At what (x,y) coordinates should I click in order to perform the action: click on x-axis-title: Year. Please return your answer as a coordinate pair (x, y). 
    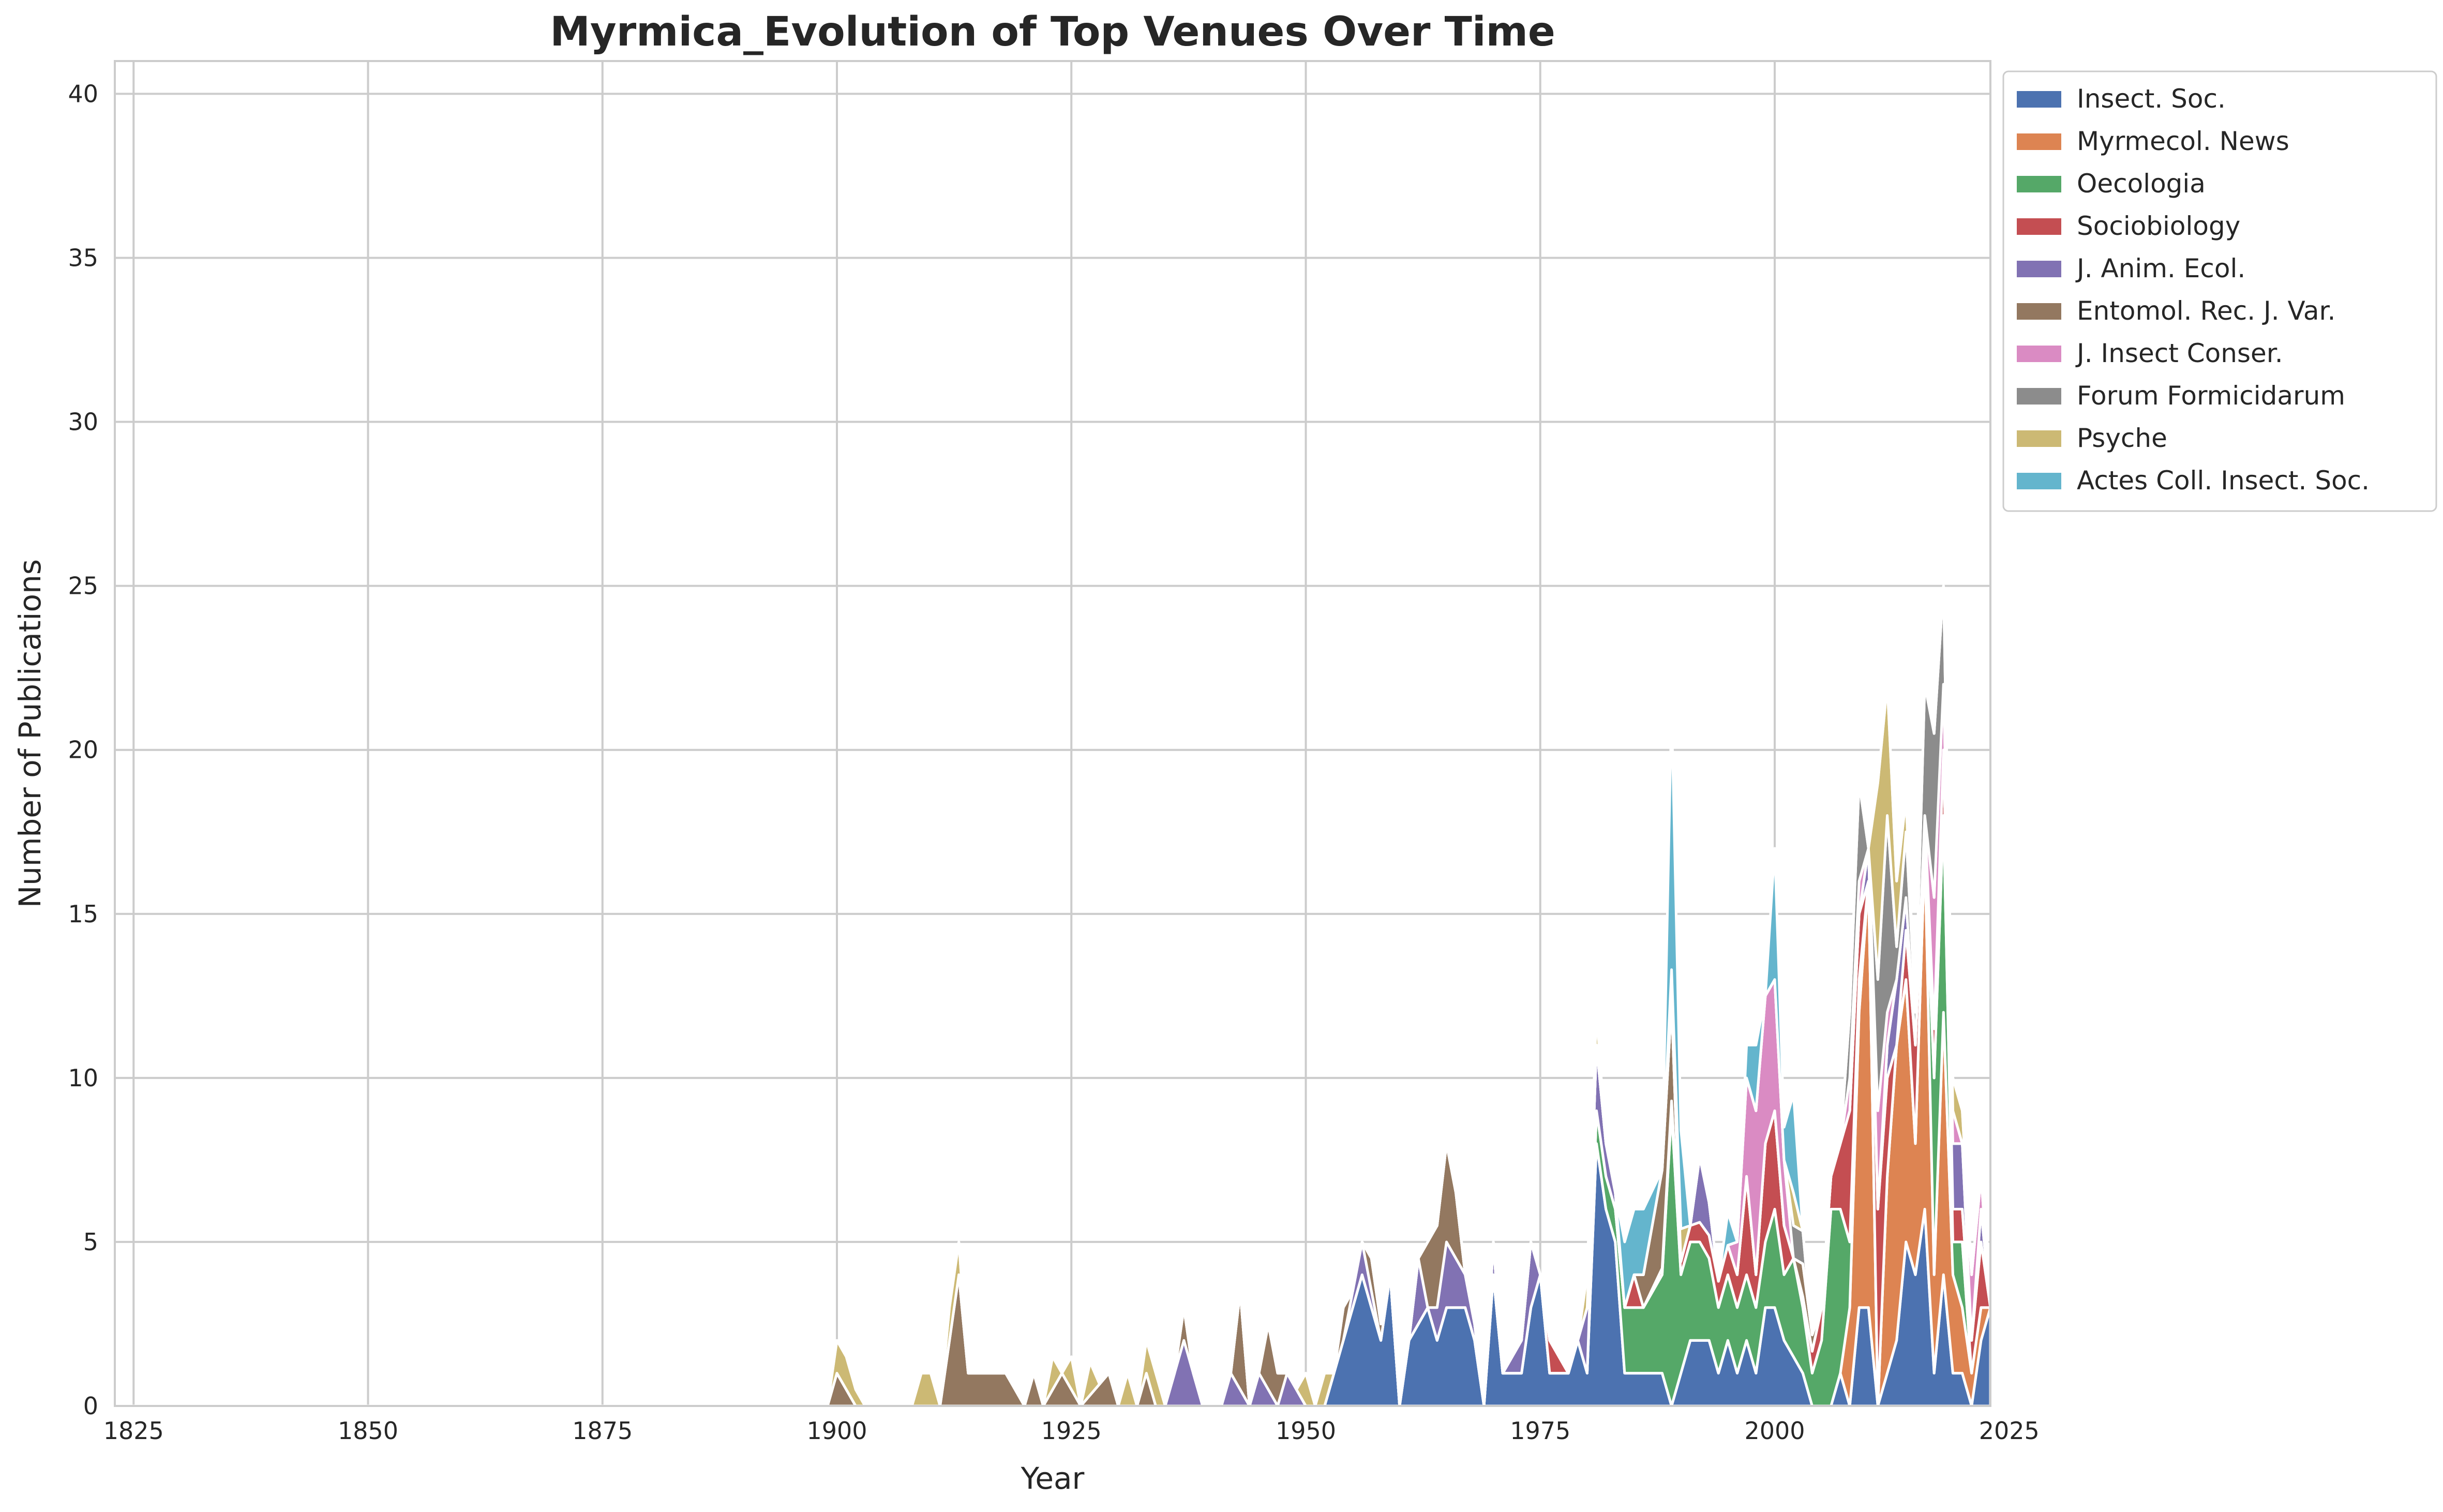
    Looking at the image, I should click on (1053, 1478).